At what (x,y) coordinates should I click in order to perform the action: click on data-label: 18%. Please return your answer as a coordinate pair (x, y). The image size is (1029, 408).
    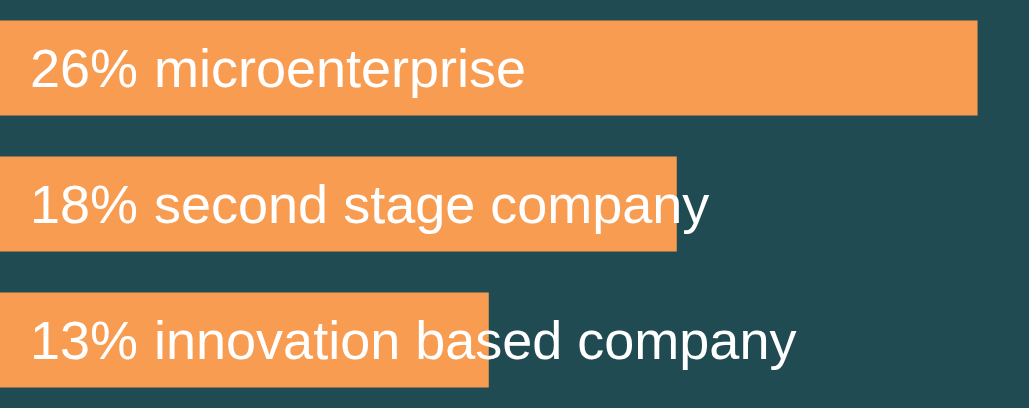
    Looking at the image, I should click on (84, 204).